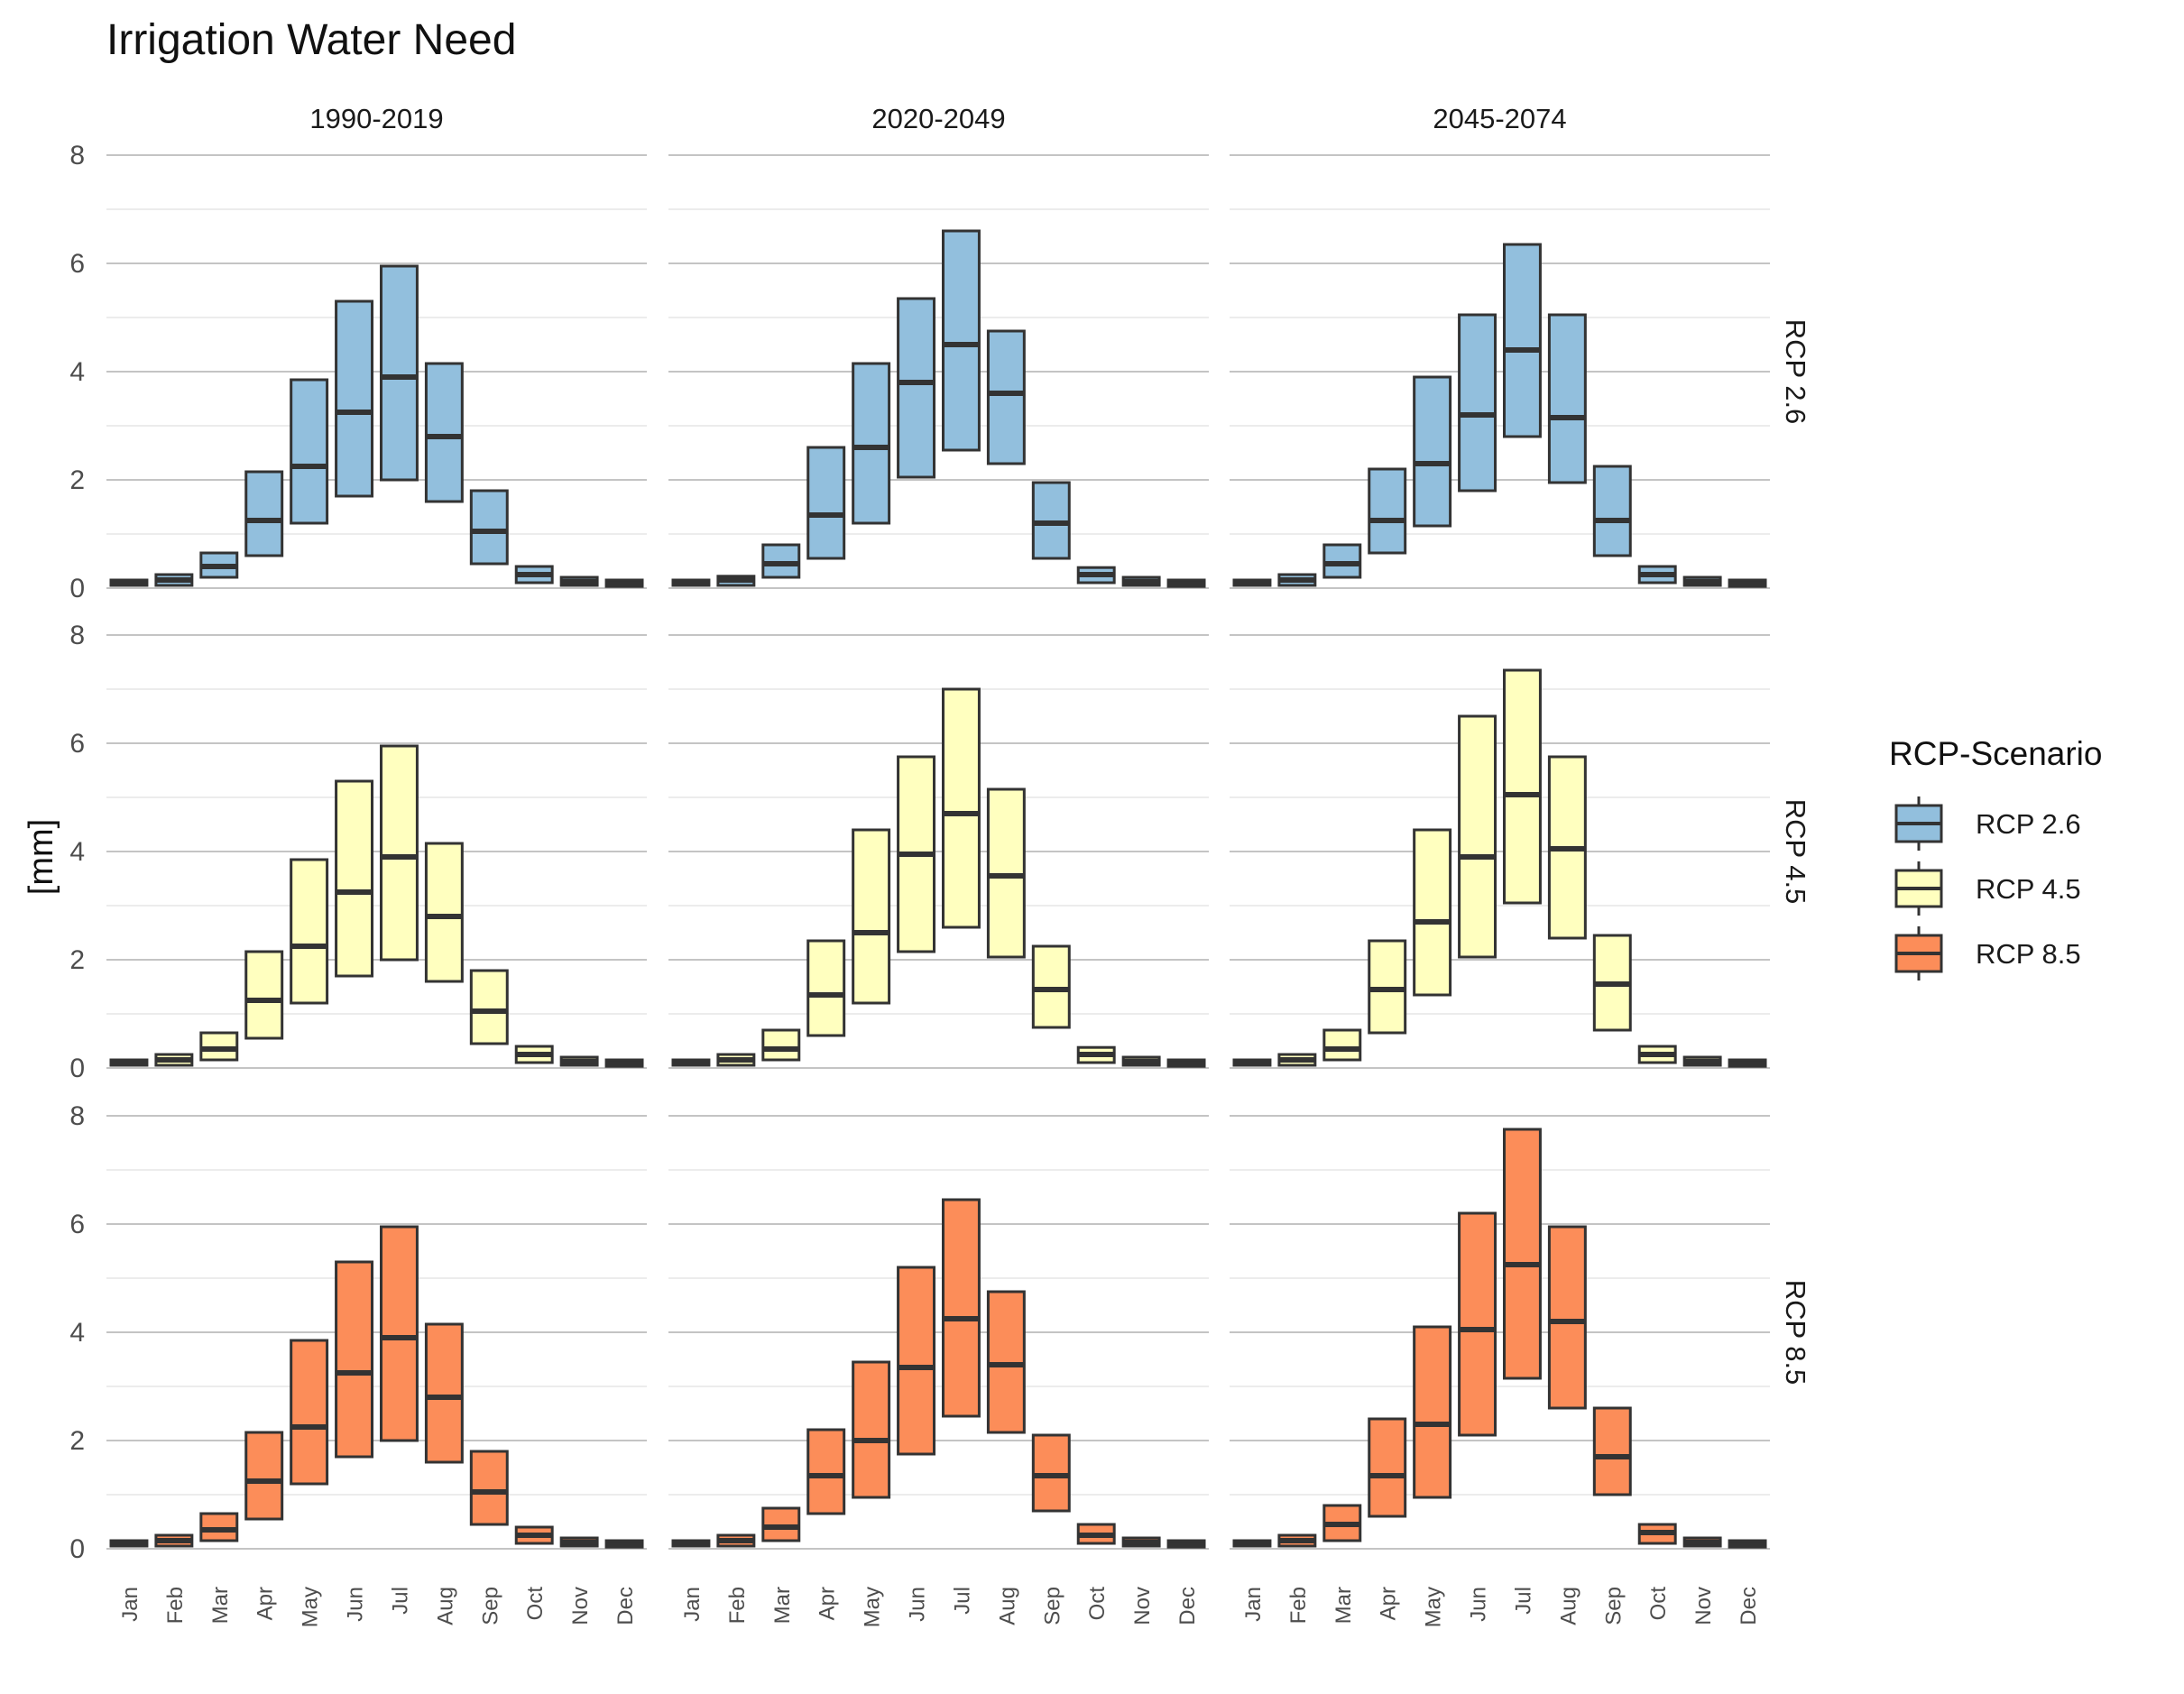 The height and width of the screenshot is (1694, 2184). Describe the element at coordinates (376, 118) in the screenshot. I see `column-strip-label: 1990-2019` at that location.